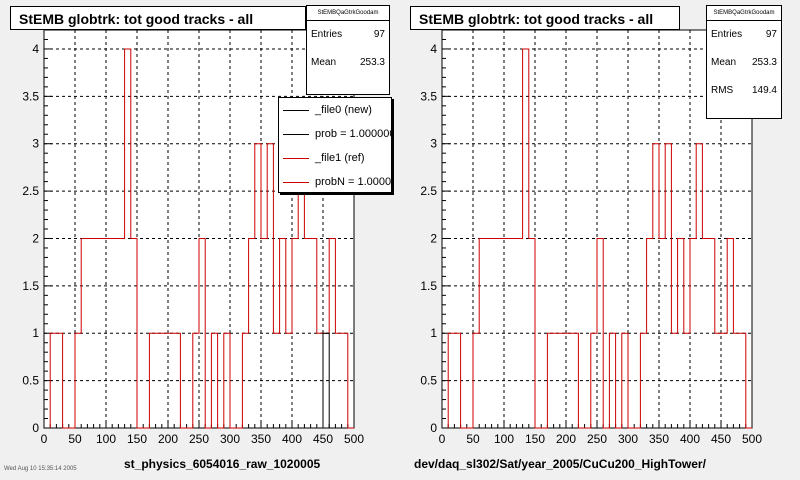  Describe the element at coordinates (35, 49) in the screenshot. I see `y-tick-label: 4` at that location.